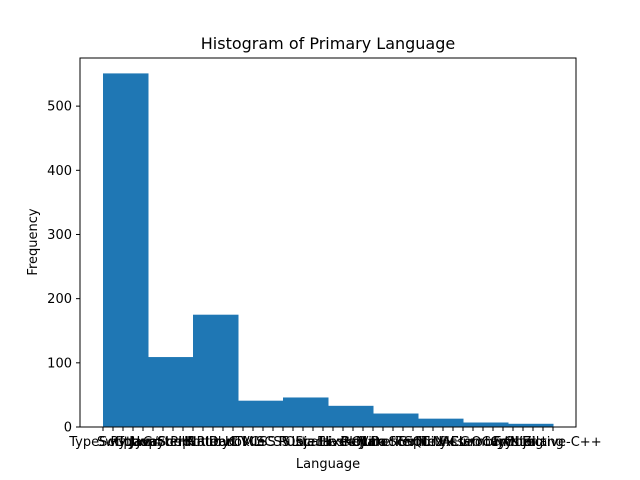 The image size is (640, 480). I want to click on x-tick-label: Haskell, so click(343, 442).